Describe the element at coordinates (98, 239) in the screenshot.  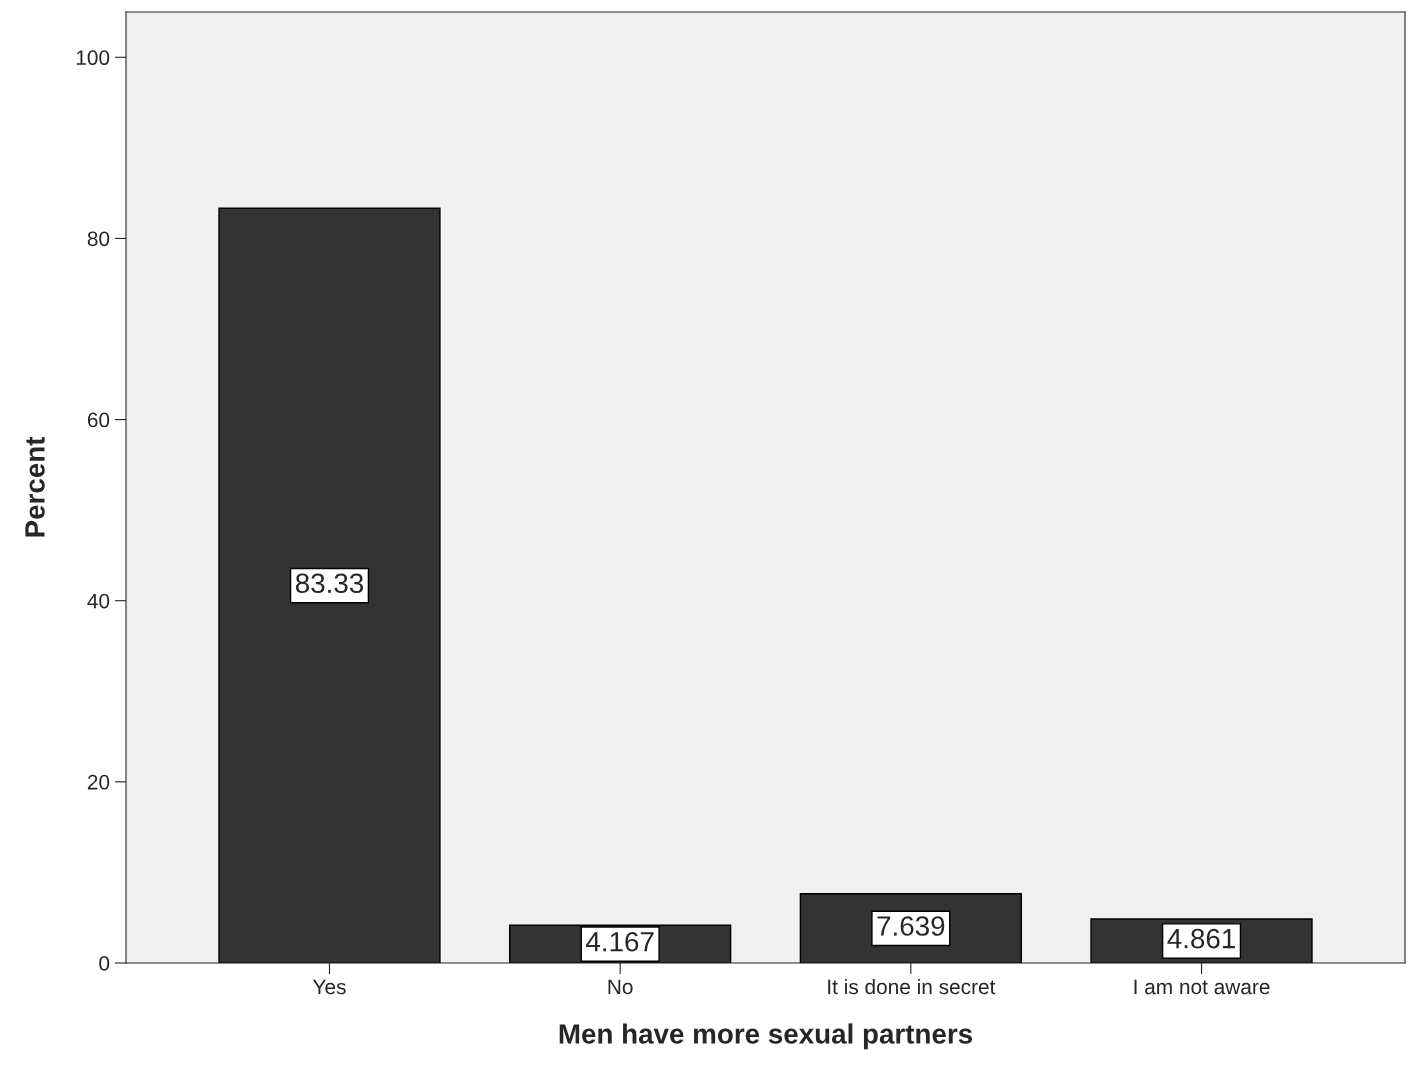
I see `y-tick-label: 80` at that location.